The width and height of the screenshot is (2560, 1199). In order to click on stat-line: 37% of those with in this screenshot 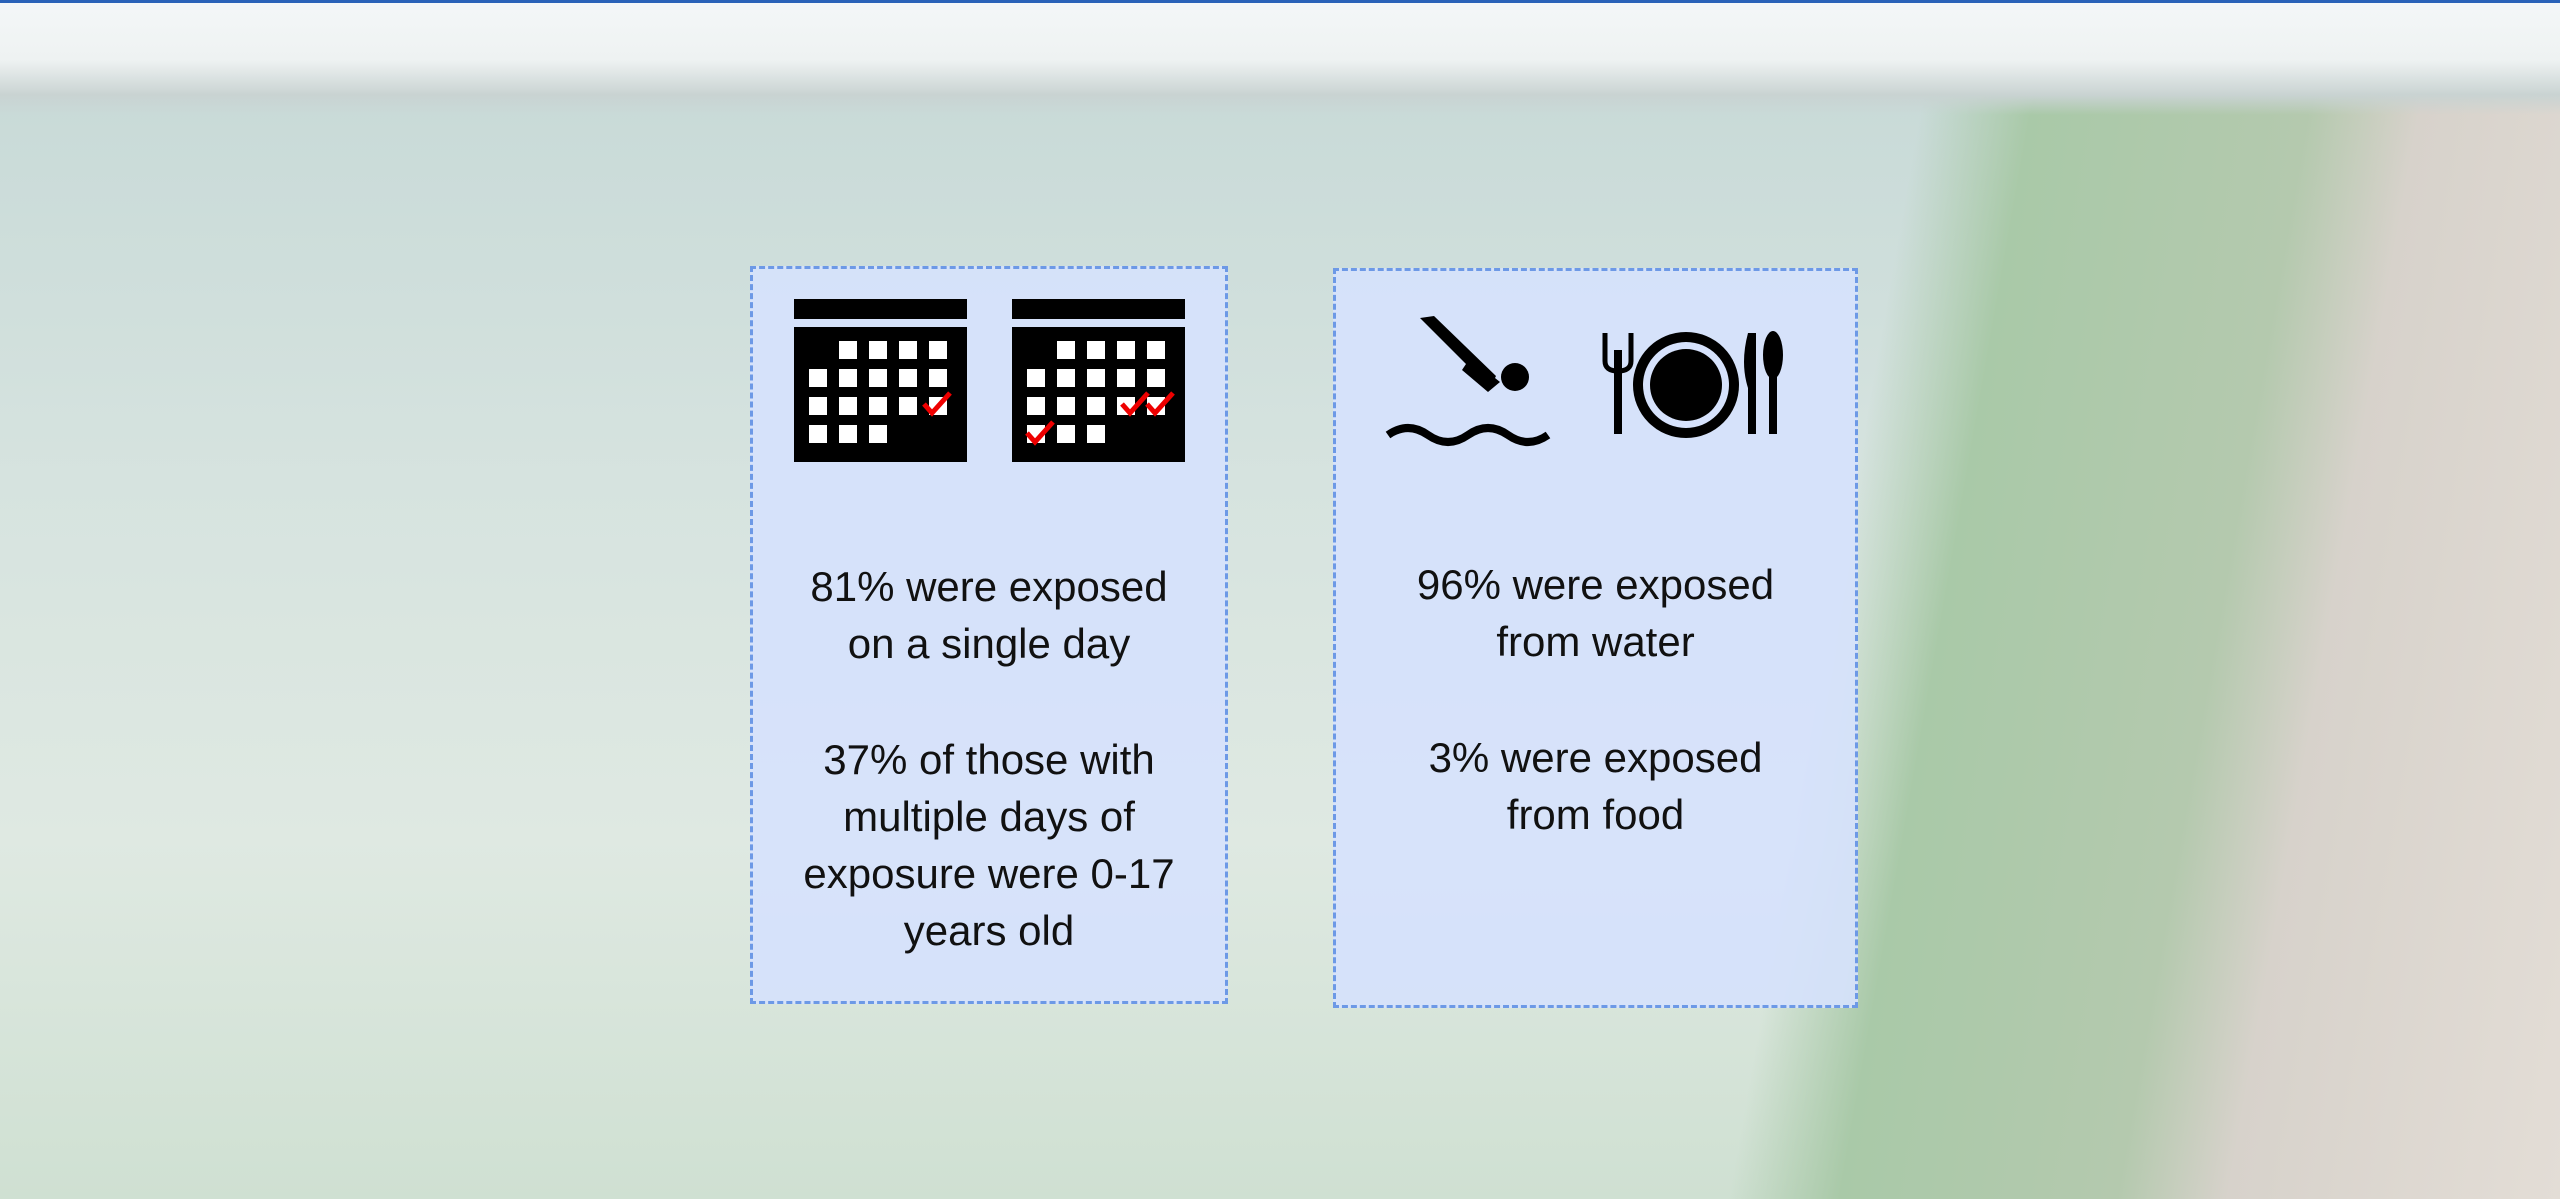, I will do `click(989, 759)`.